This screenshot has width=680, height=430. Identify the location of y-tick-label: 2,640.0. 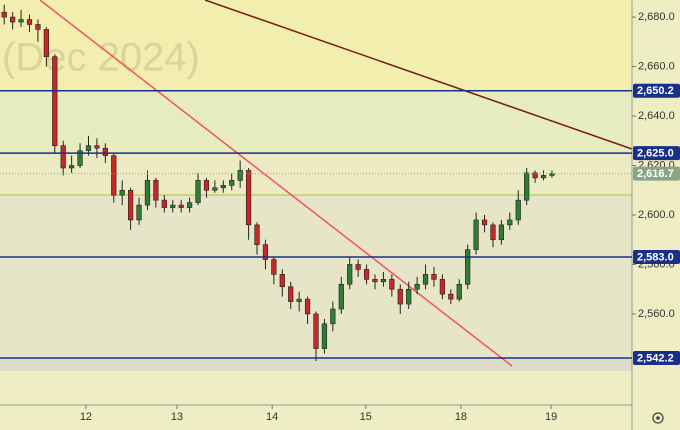
(656, 116).